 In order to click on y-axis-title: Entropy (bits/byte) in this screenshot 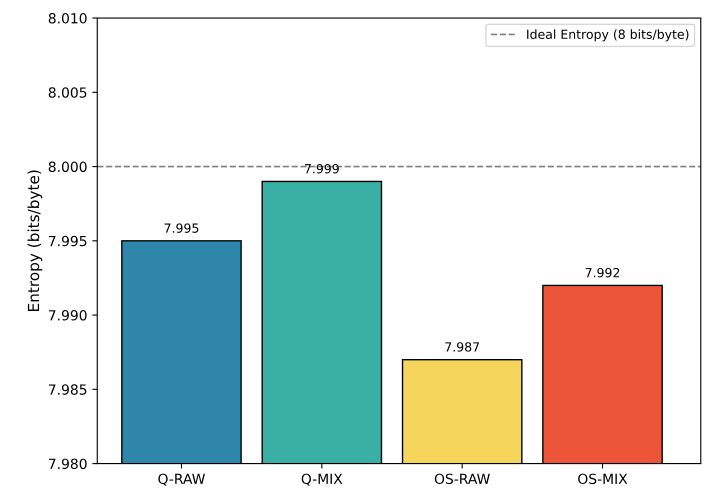, I will do `click(34, 240)`.